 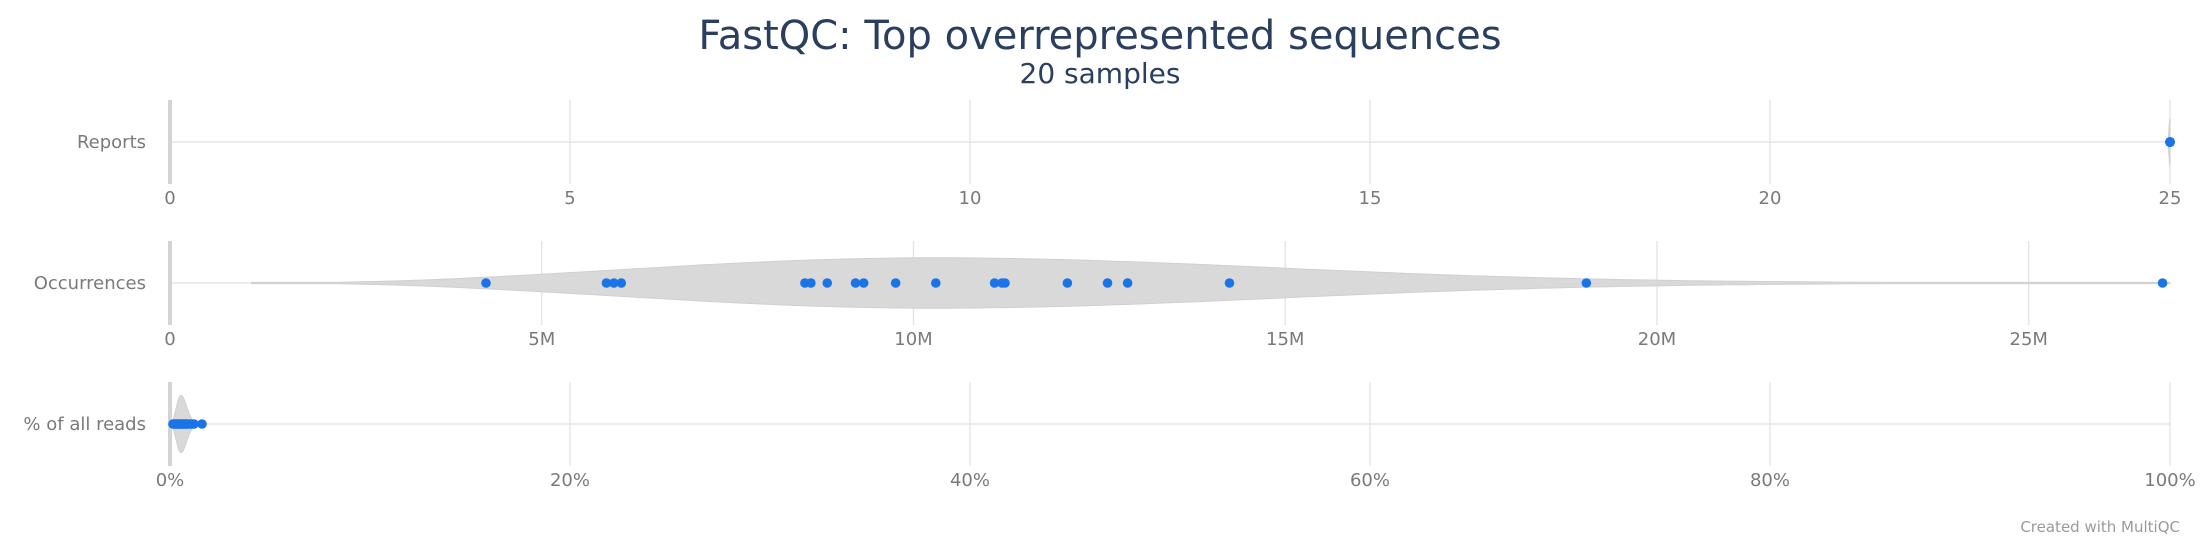 What do you see at coordinates (1099, 36) in the screenshot?
I see `chart-title: FastQC: Top overrepresented sequences` at bounding box center [1099, 36].